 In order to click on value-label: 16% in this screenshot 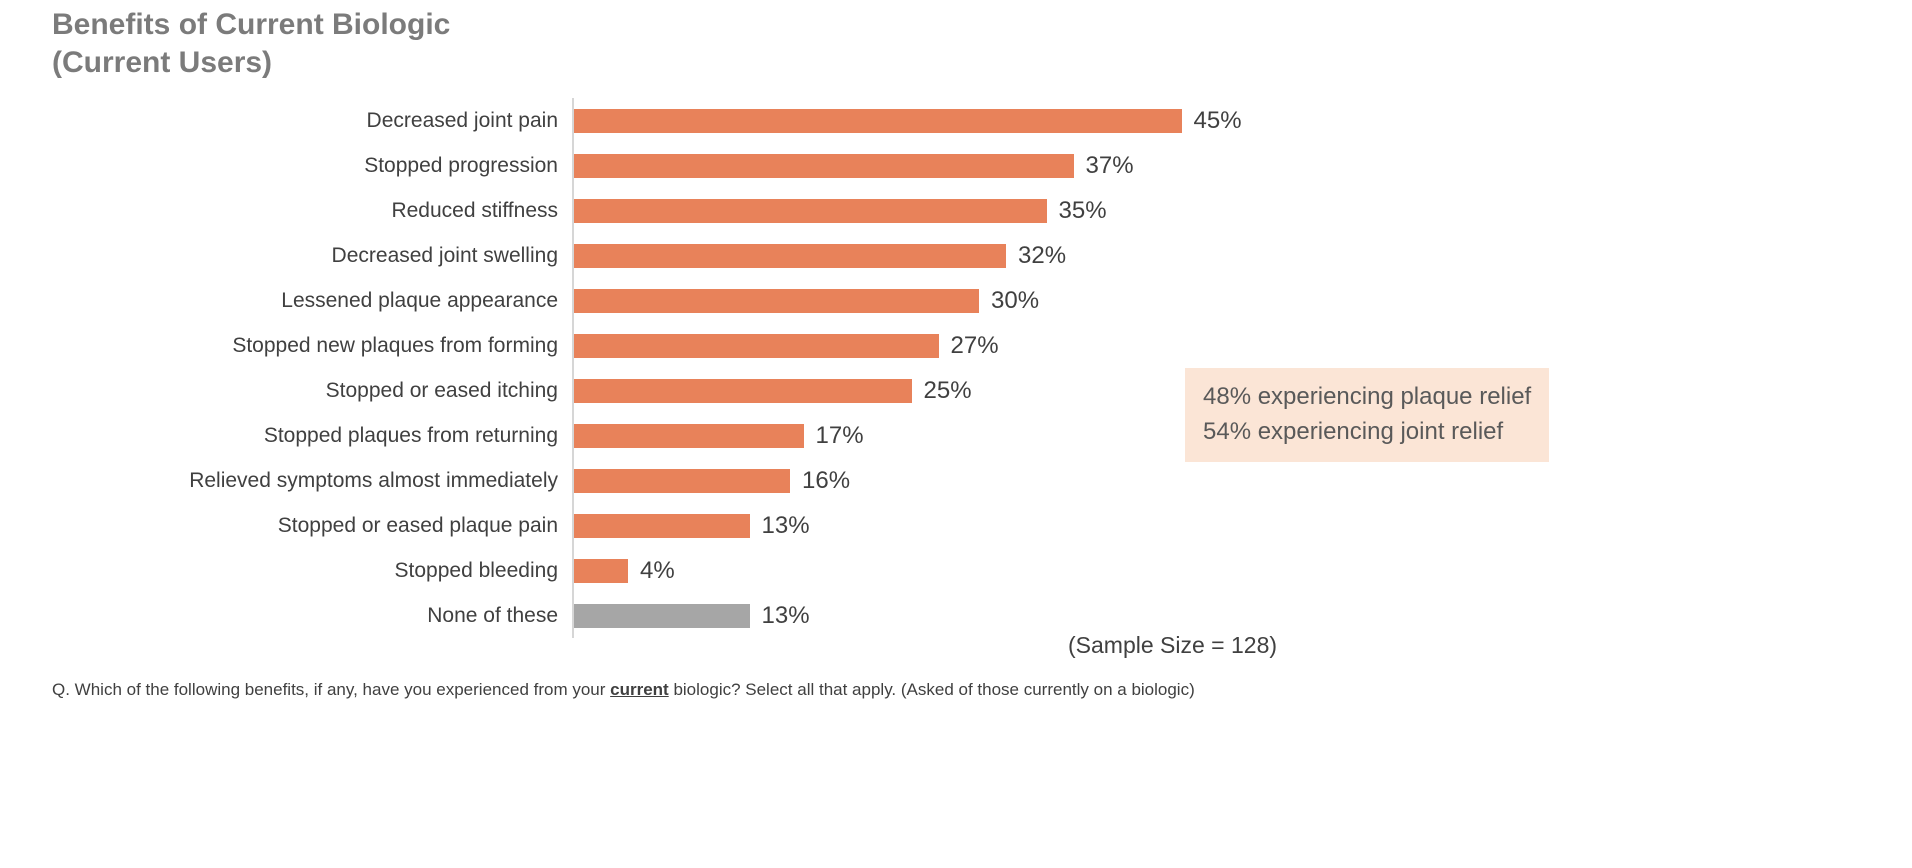, I will do `click(826, 480)`.